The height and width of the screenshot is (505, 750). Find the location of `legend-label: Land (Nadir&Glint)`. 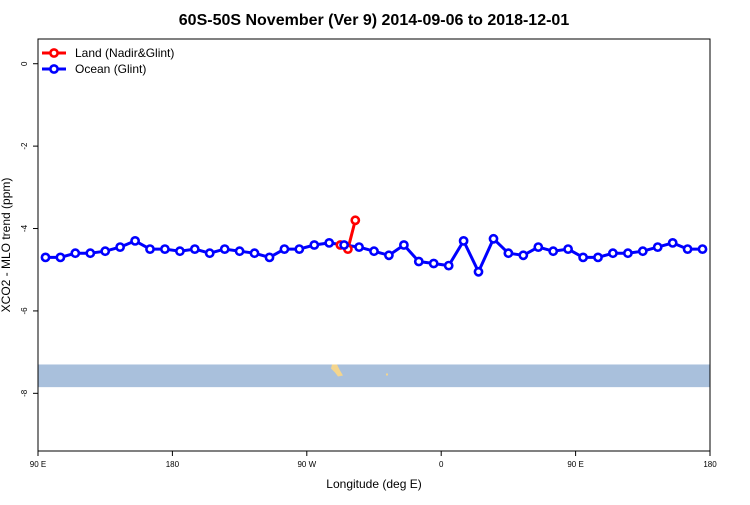

legend-label: Land (Nadir&Glint) is located at coordinates (124, 53).